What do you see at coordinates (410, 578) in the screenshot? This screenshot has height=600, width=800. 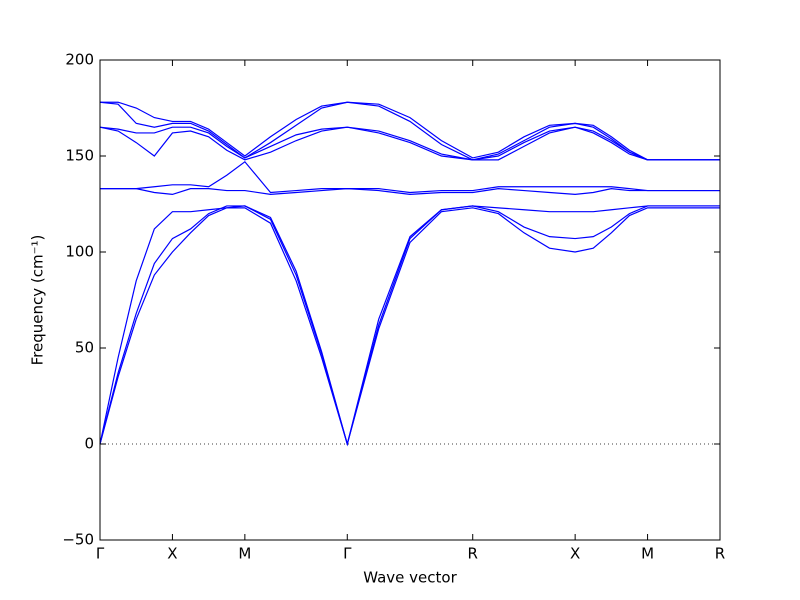 I see `x-axis-label: Wave vector` at bounding box center [410, 578].